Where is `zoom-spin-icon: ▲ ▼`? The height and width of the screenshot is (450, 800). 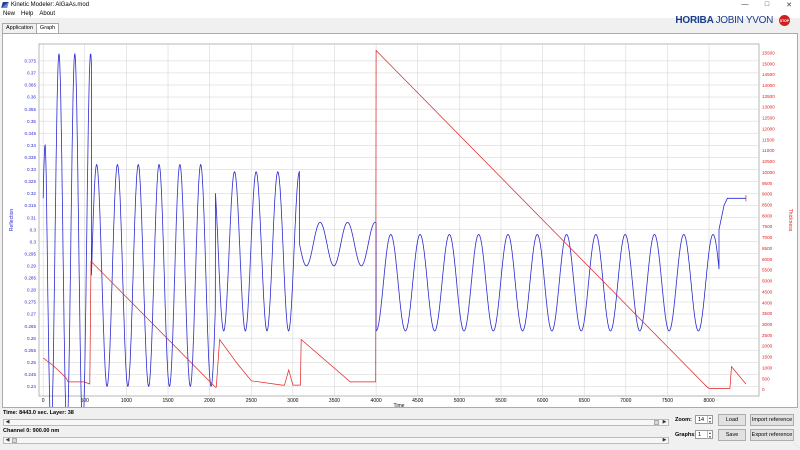 zoom-spin-icon: ▲ ▼ is located at coordinates (709, 420).